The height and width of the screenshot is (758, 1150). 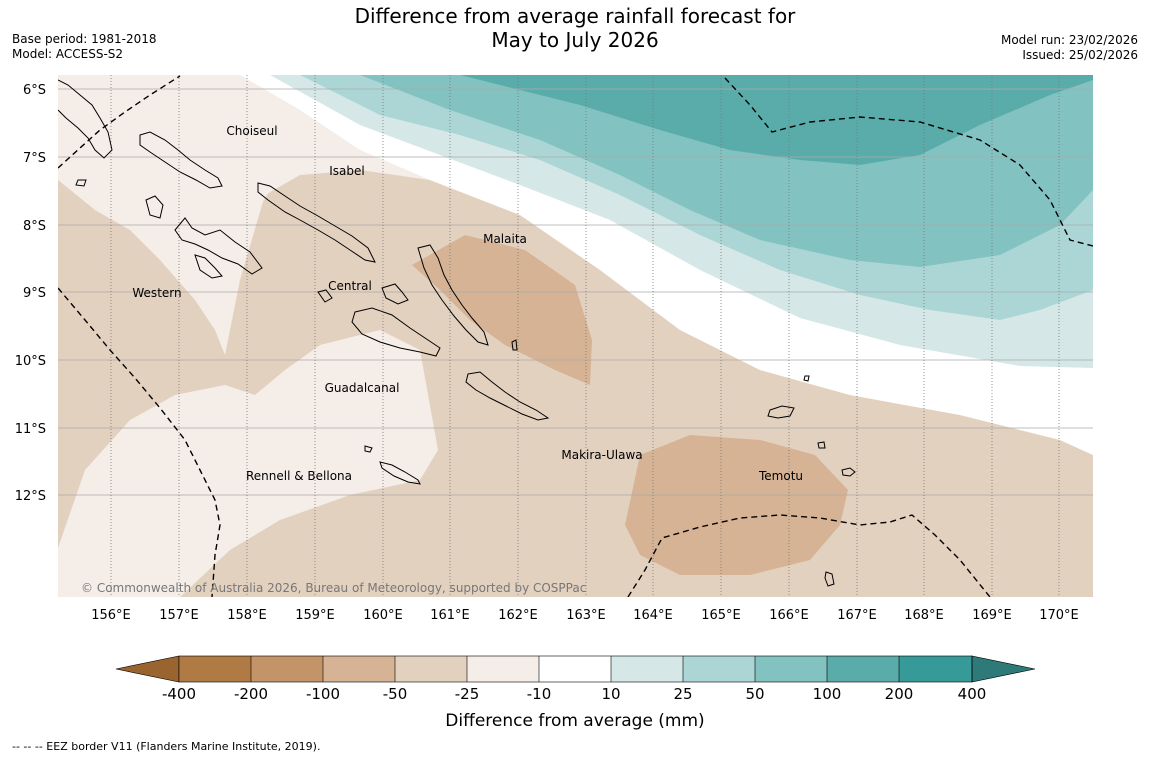 I want to click on lat-label-11s: 11°S, so click(x=30, y=429).